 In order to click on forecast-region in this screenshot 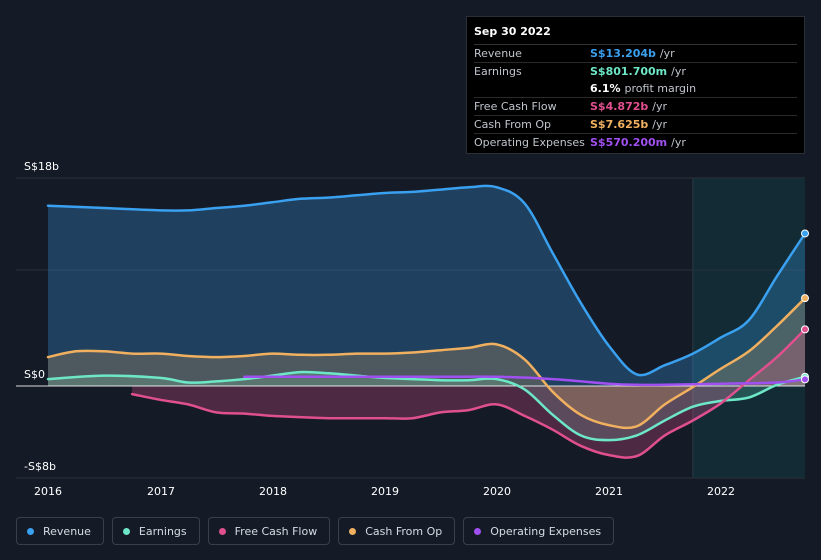, I will do `click(748, 328)`.